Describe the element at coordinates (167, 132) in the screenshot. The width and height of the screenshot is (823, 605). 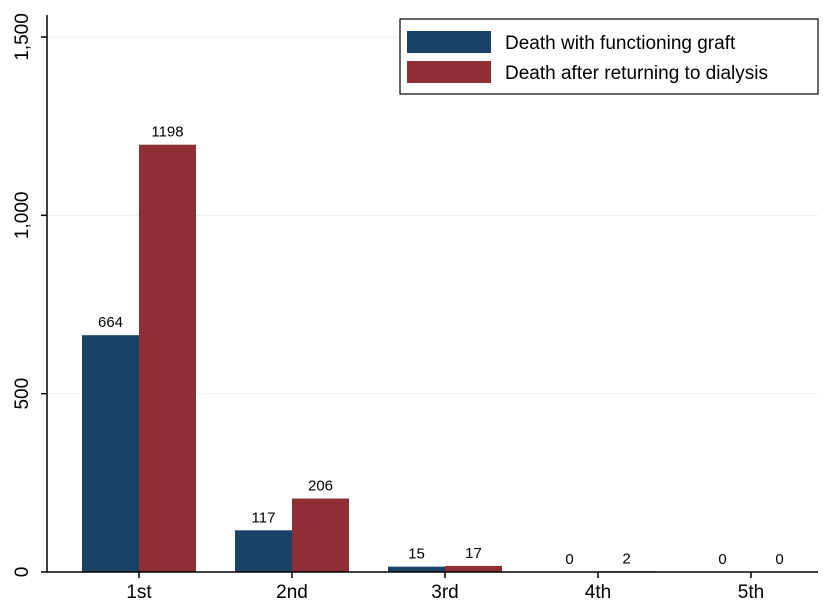
I see `data-label: 1198` at that location.